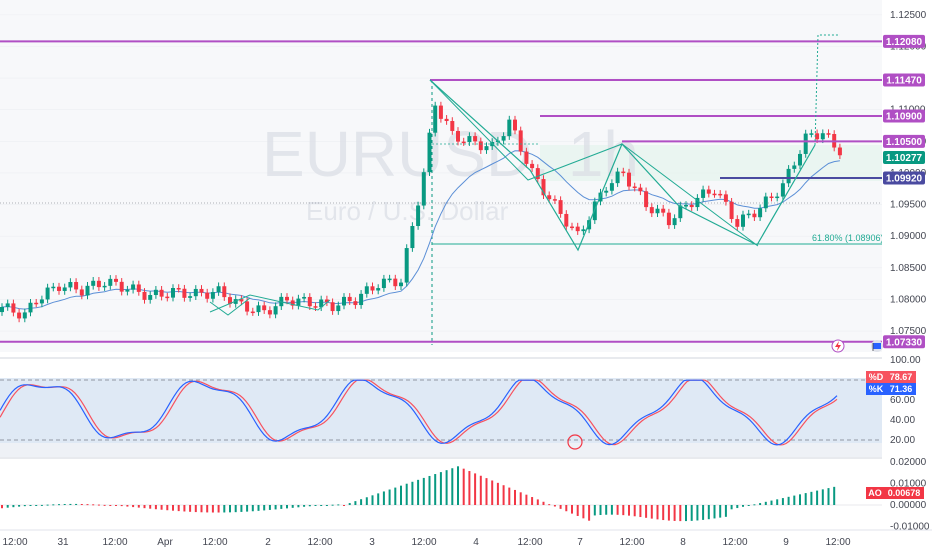 The image size is (932, 550). What do you see at coordinates (908, 299) in the screenshot?
I see `price-tick-label: 1.08000` at bounding box center [908, 299].